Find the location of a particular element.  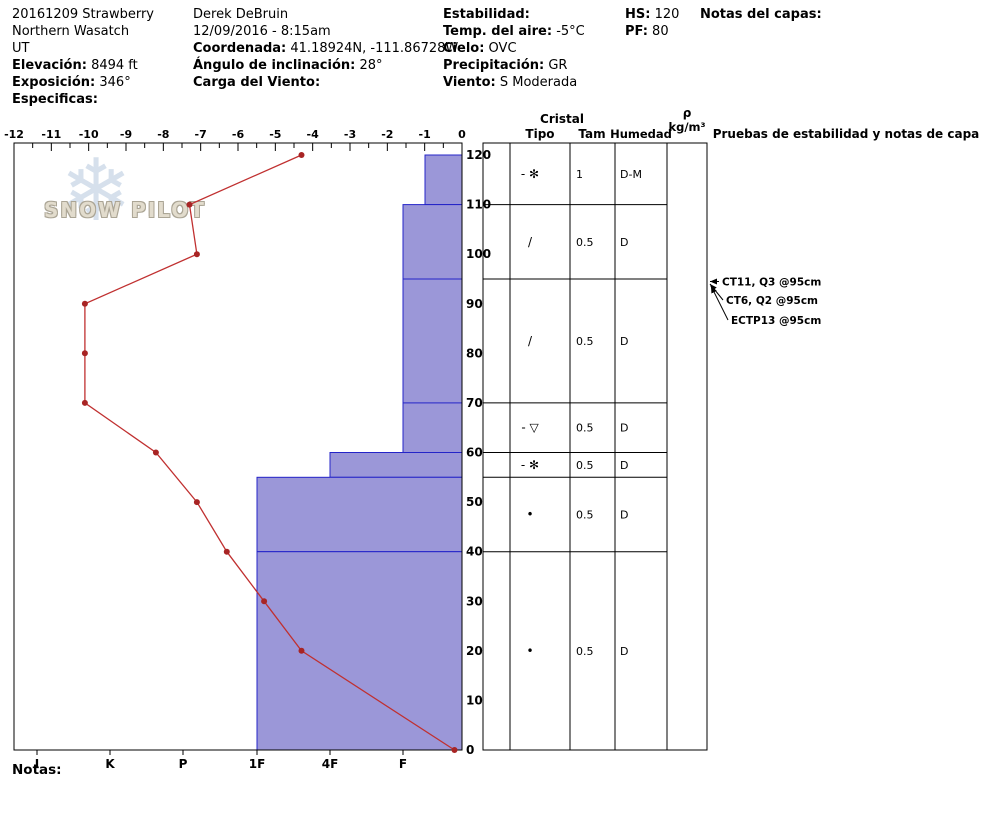

hardness-axis-label: P is located at coordinates (183, 764).